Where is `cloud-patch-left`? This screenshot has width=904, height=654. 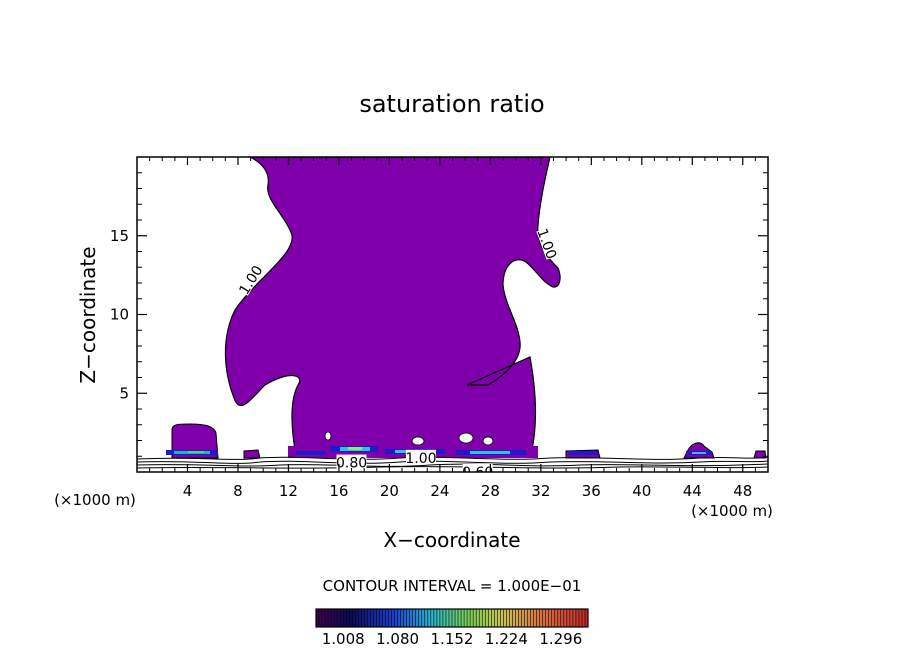 cloud-patch-left is located at coordinates (195, 441).